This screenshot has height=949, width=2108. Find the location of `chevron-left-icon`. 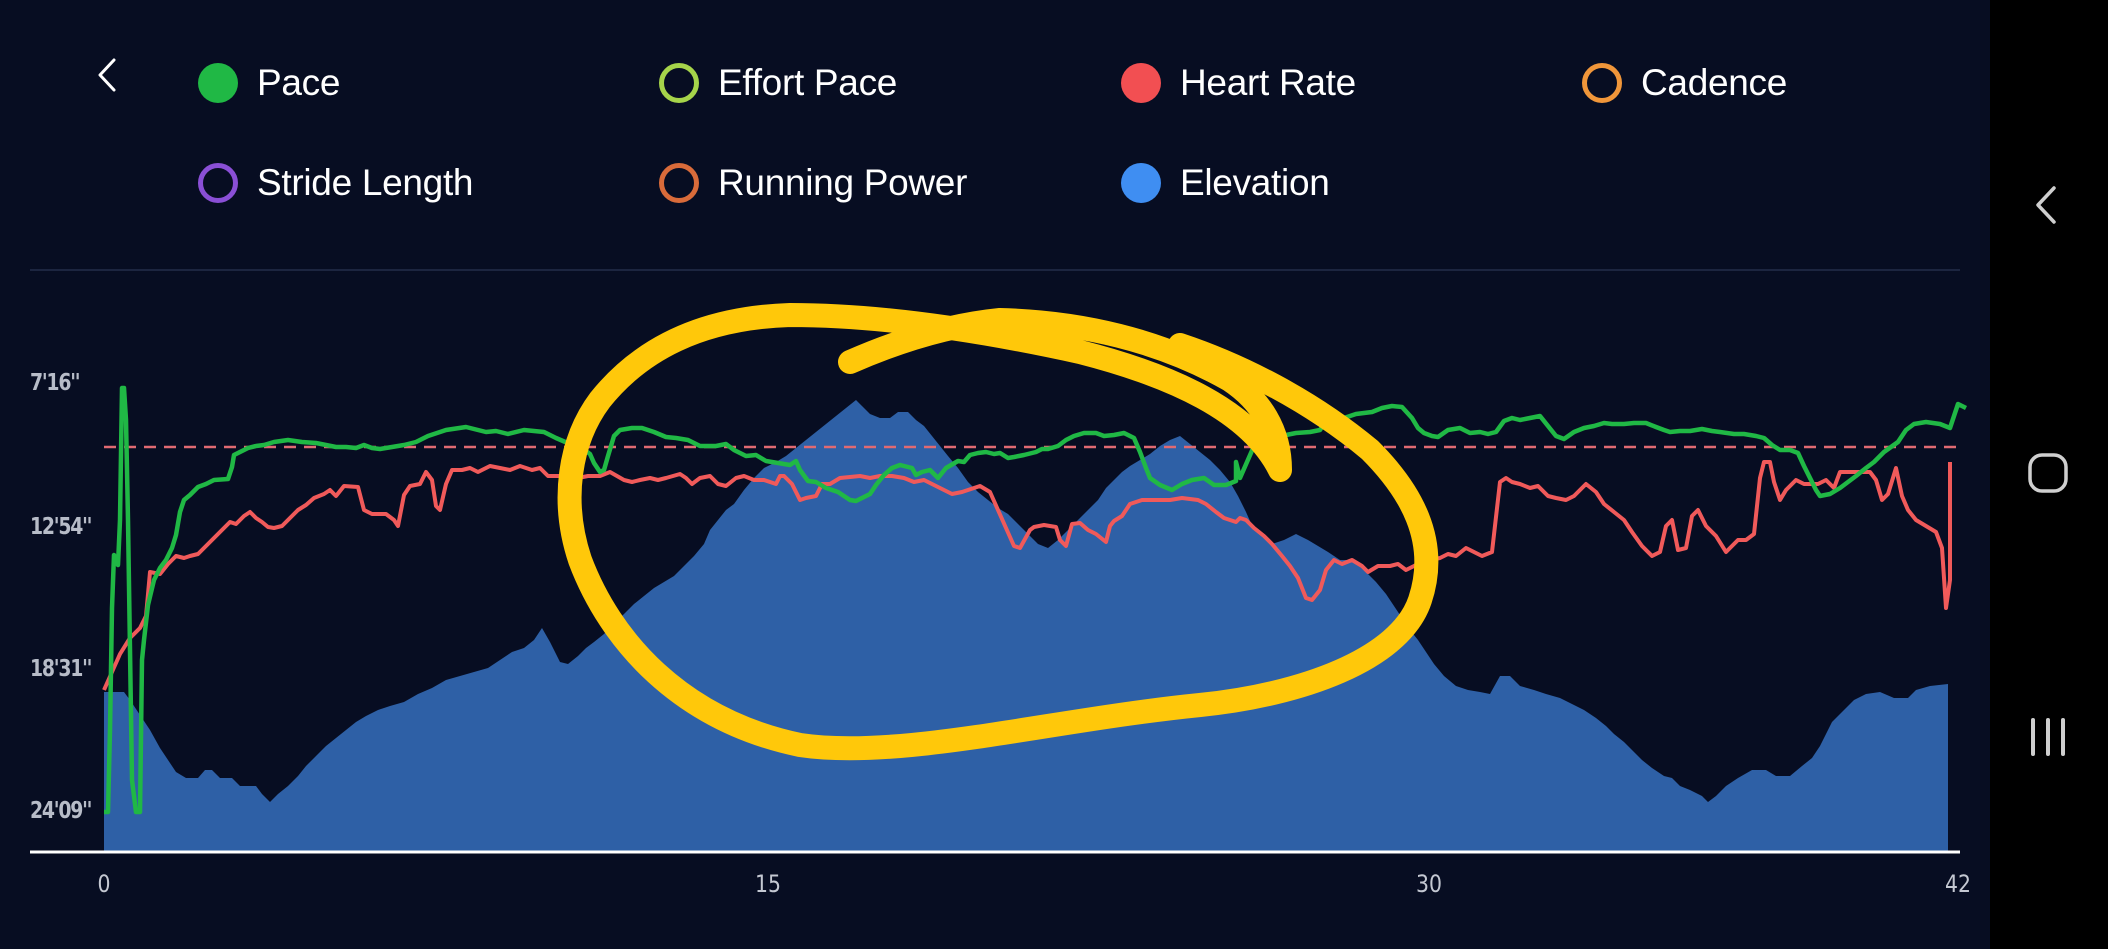

chevron-left-icon is located at coordinates (107, 75).